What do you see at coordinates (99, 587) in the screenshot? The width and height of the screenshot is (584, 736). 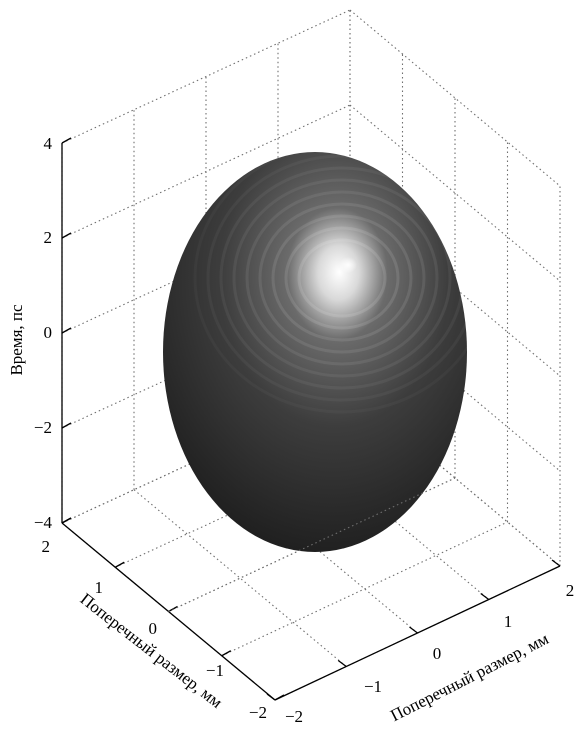 I see `left-floor-tick-label: 1` at bounding box center [99, 587].